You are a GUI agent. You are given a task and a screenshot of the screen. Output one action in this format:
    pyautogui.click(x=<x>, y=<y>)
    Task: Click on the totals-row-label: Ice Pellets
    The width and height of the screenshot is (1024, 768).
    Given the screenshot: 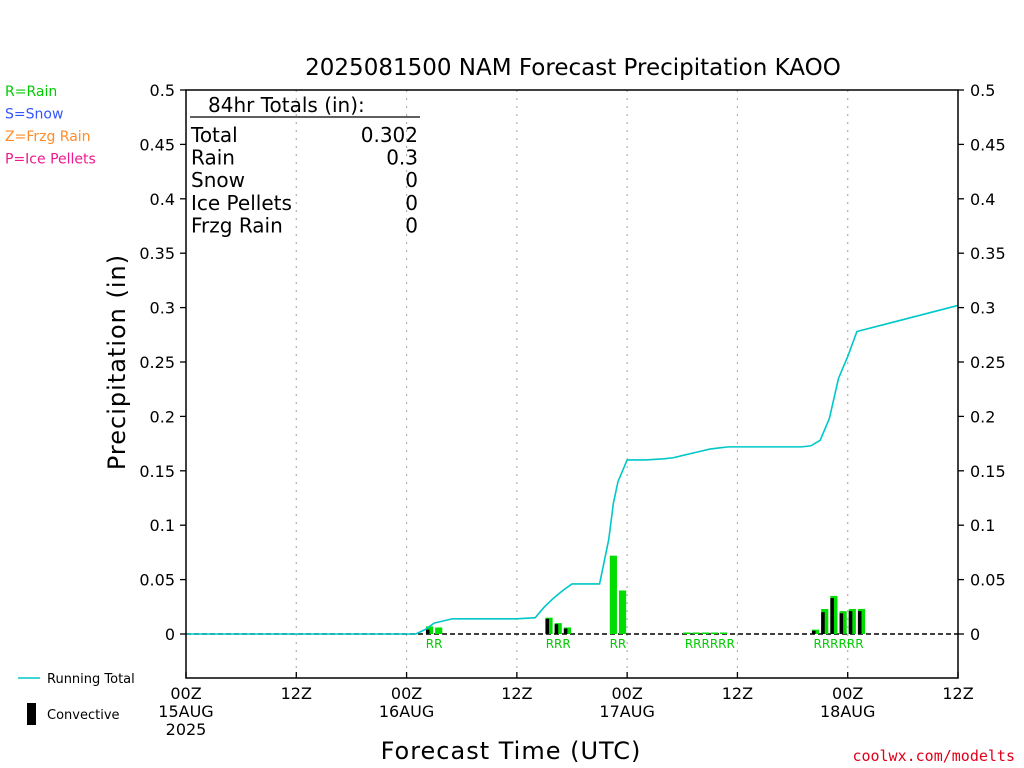 What is the action you would take?
    pyautogui.click(x=241, y=203)
    